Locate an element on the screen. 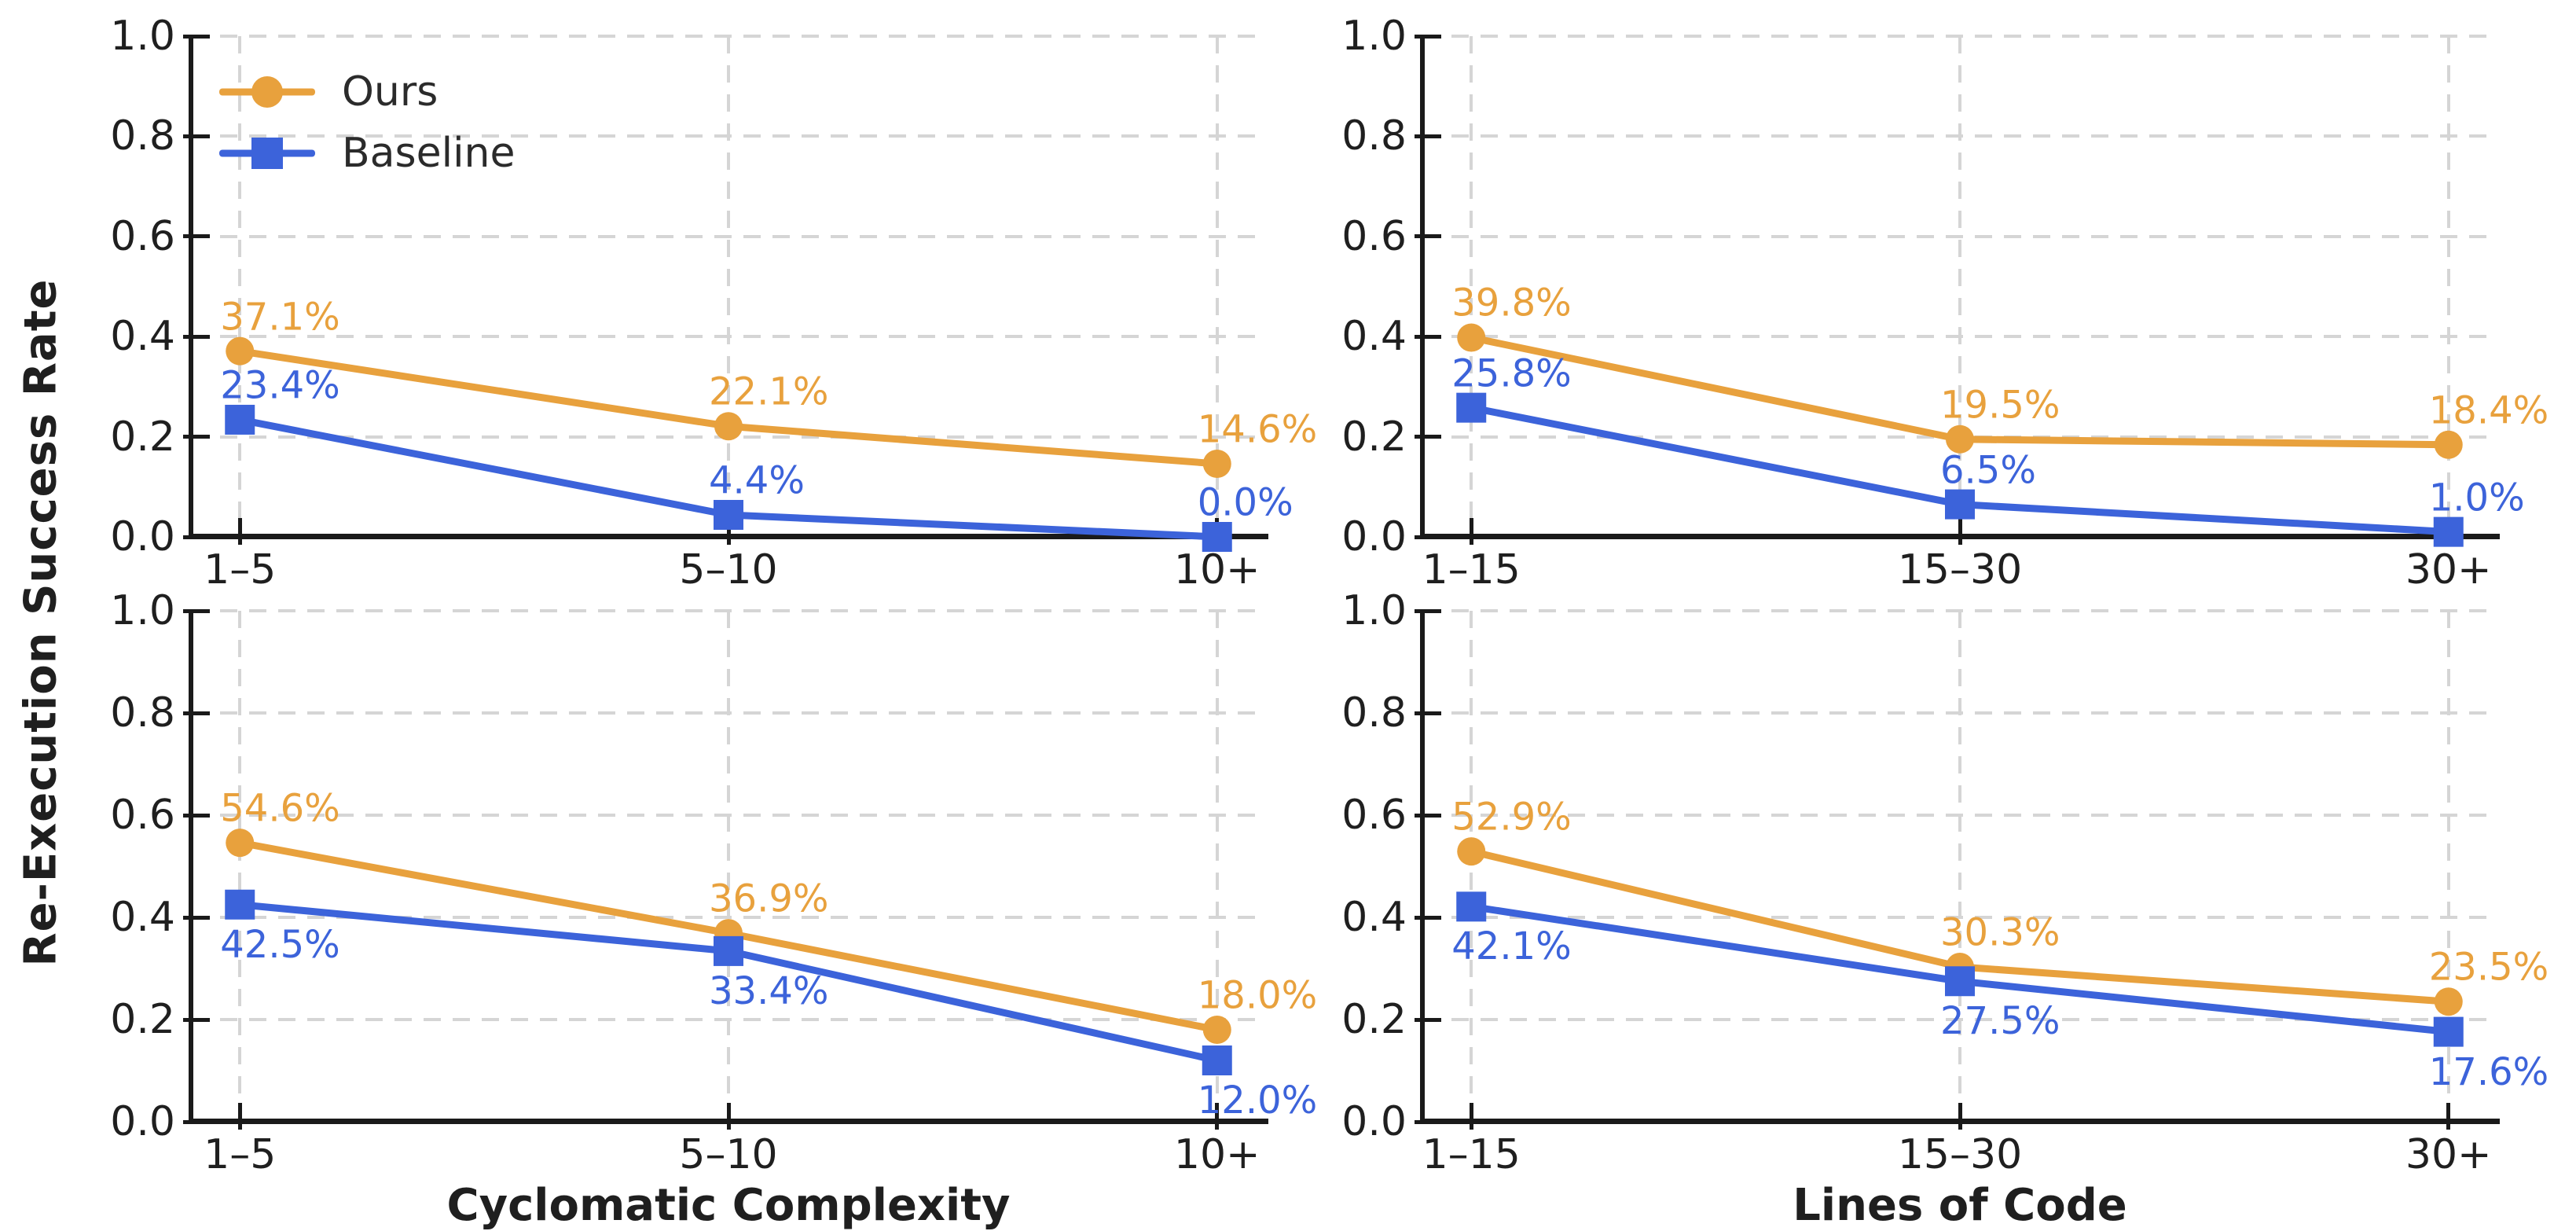  ours-value-label: 22.1% is located at coordinates (769, 392).